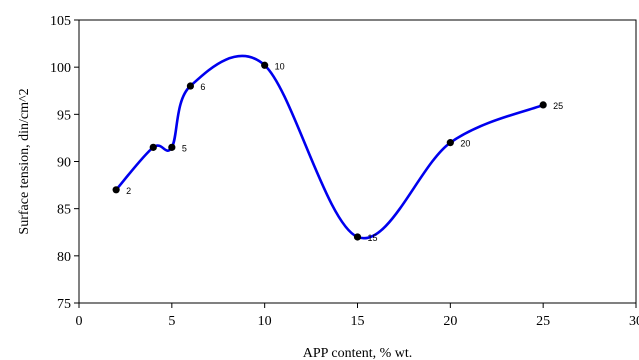 The width and height of the screenshot is (639, 360). I want to click on y-tick-label: 75, so click(64, 304).